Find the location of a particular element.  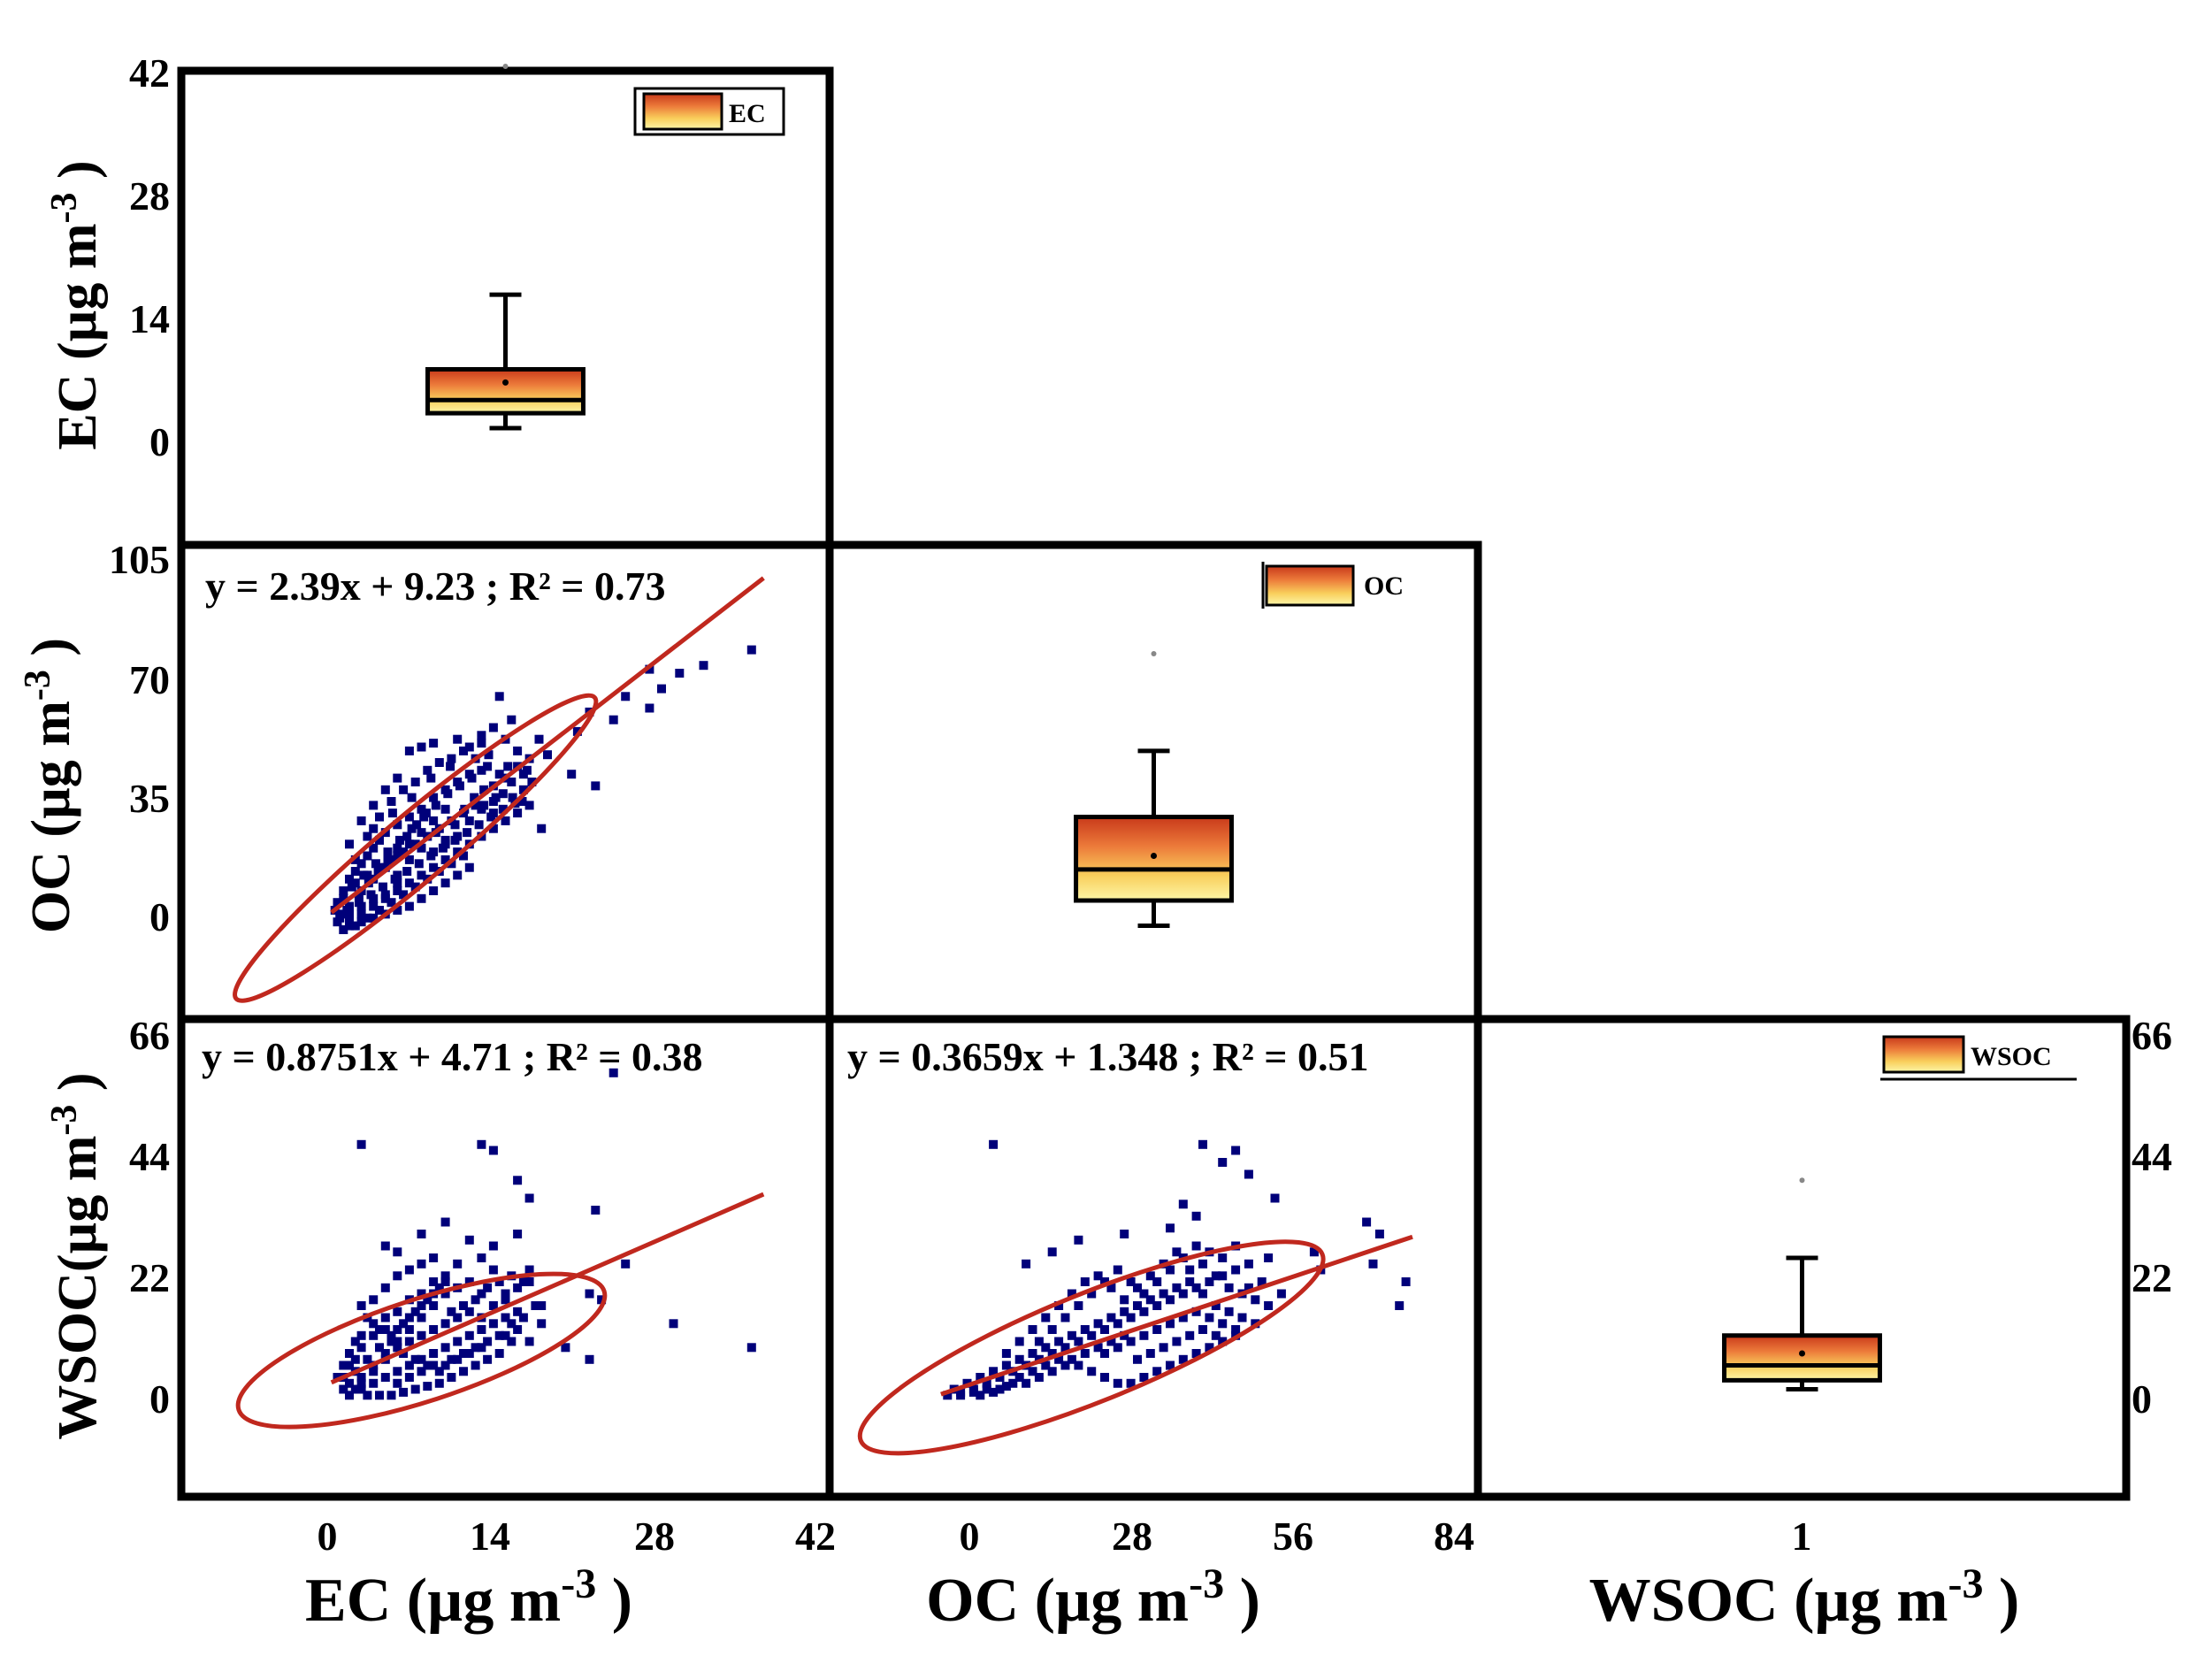

ylabel-oc: OC (µg m-3 ) is located at coordinates (49, 785).